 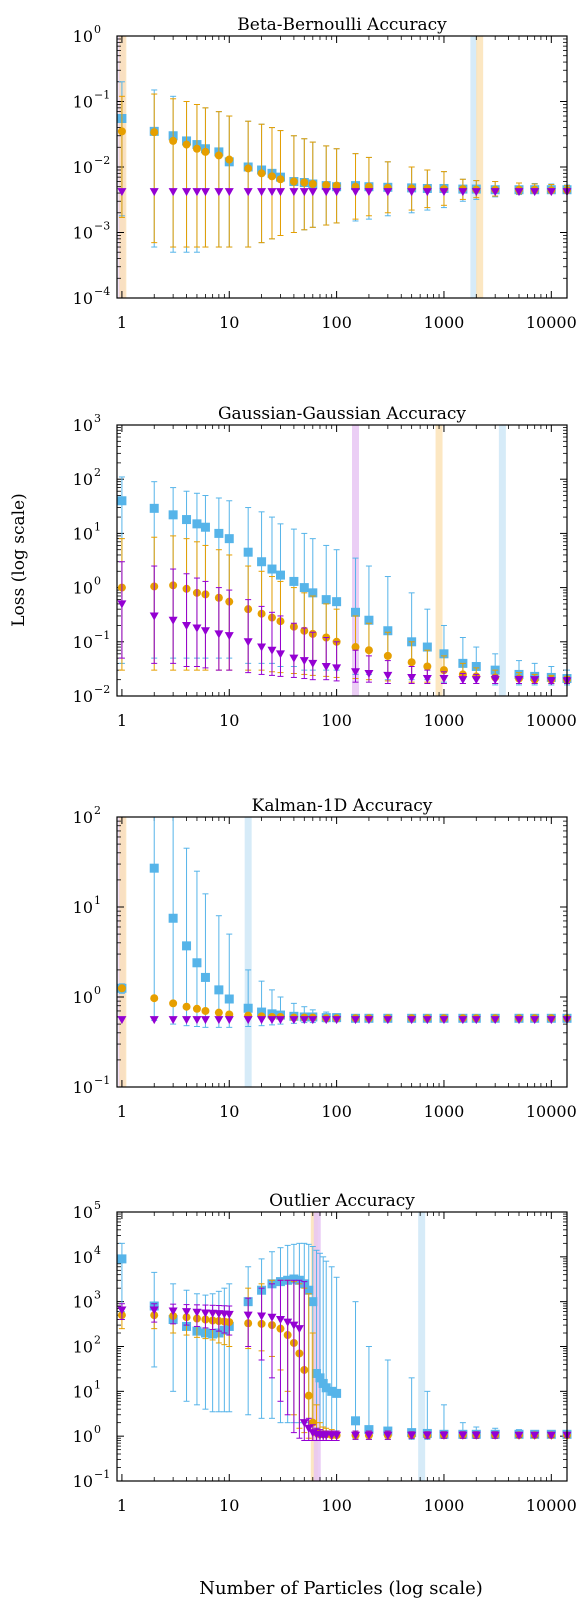 I want to click on y-tick-exponent: 1, so click(x=97, y=526).